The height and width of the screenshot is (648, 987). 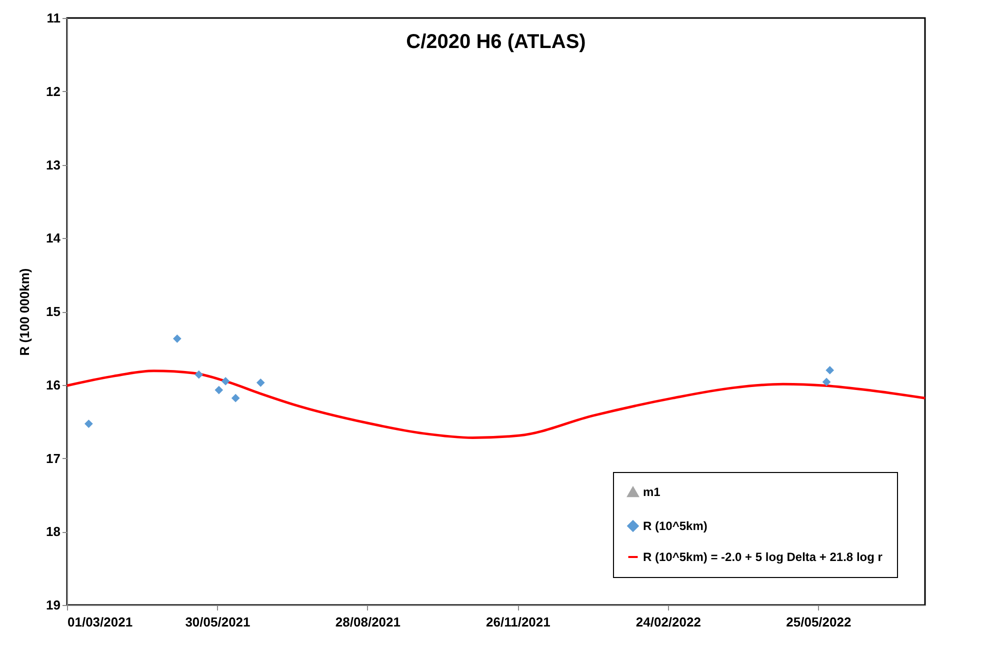 I want to click on y-tick-label: 16, so click(x=53, y=384).